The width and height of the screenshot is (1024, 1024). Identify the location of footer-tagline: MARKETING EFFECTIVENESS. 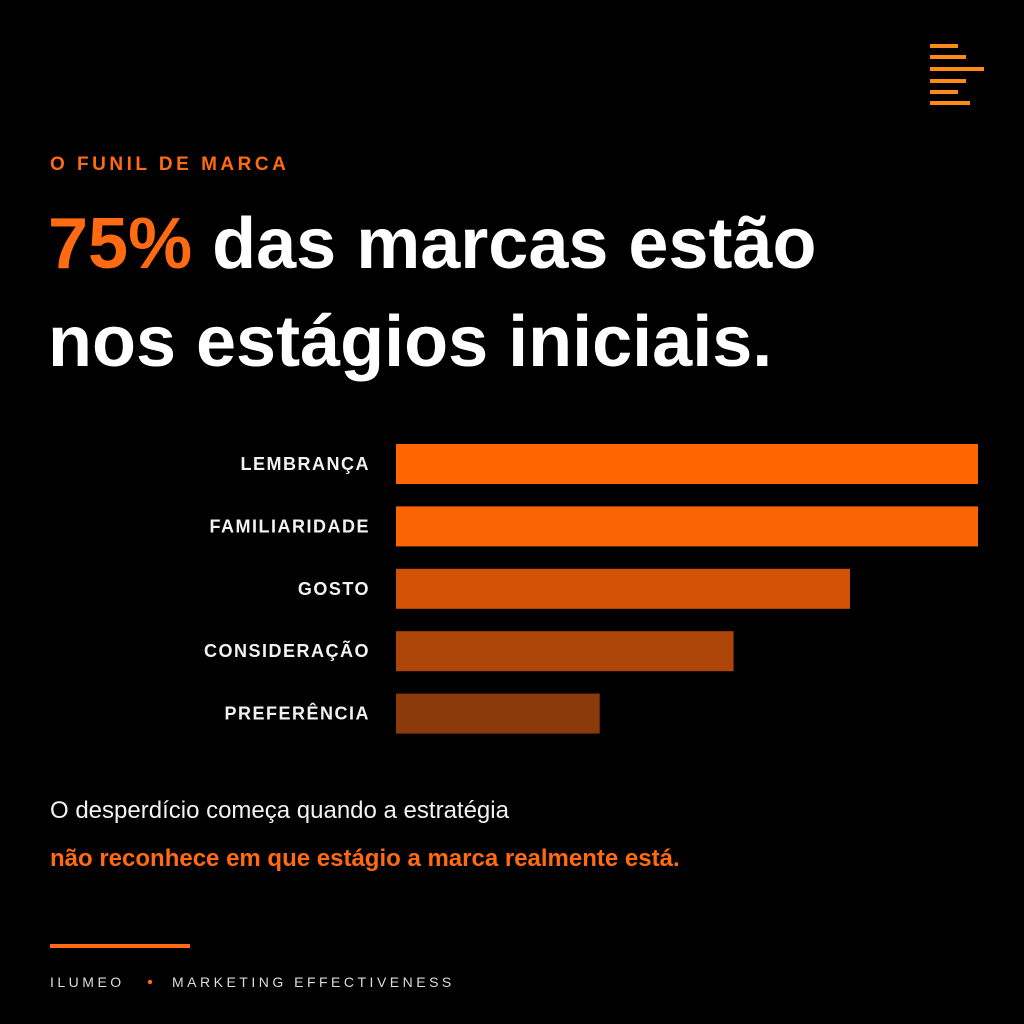
(313, 982).